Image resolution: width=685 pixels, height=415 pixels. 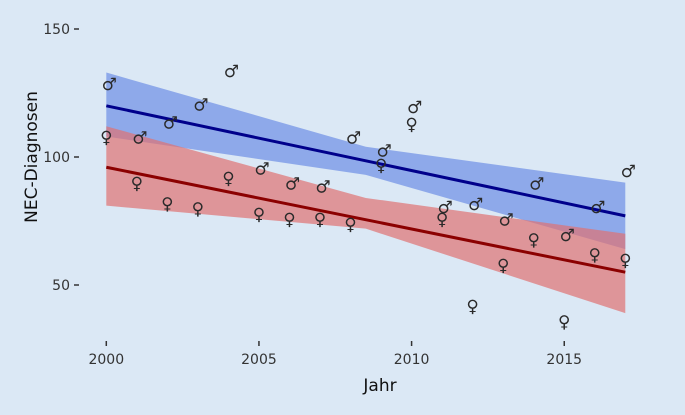 I want to click on x-tick-label: 2005, so click(x=259, y=360).